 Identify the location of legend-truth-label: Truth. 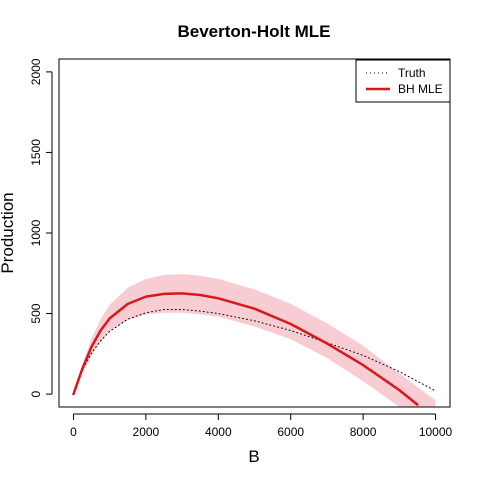
(412, 73).